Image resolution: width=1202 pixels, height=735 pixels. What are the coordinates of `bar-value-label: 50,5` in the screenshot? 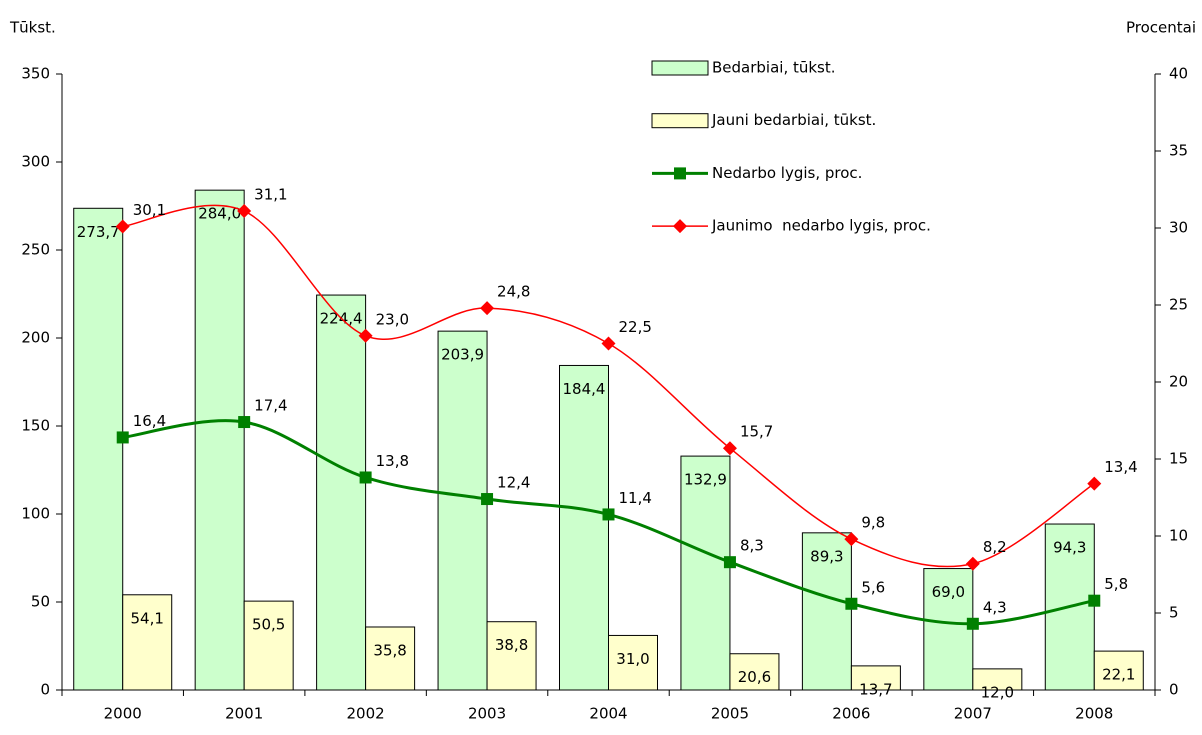 It's located at (268, 625).